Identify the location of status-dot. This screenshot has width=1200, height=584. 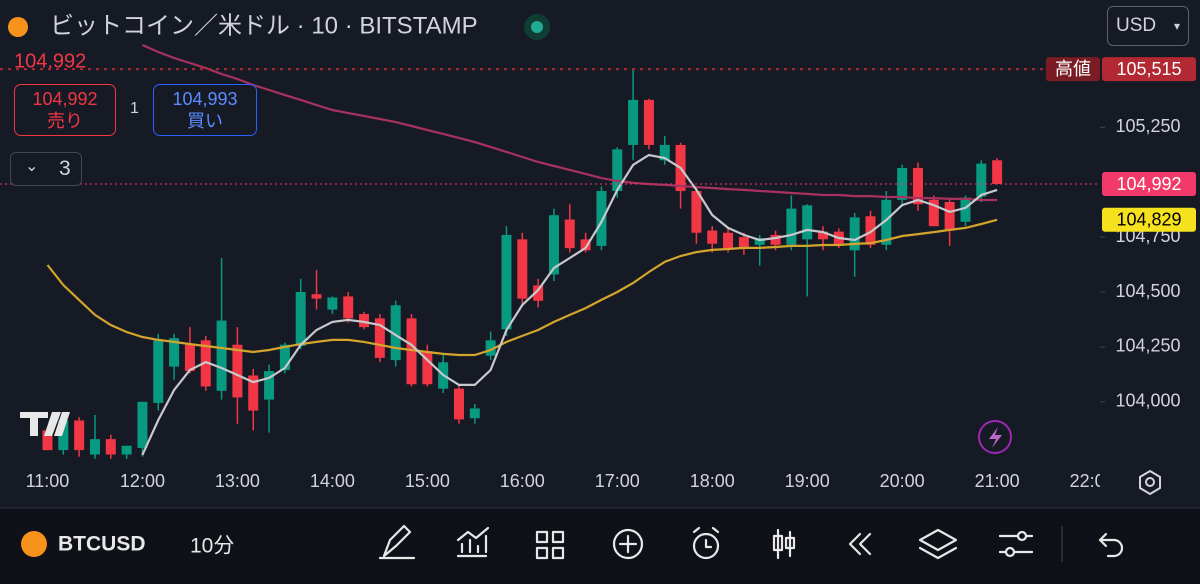
(537, 27).